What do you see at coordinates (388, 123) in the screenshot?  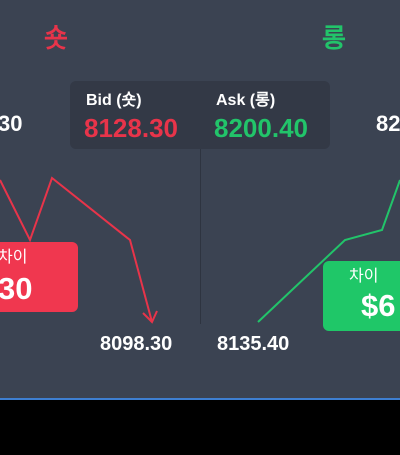 I see `long-high-value: 82` at bounding box center [388, 123].